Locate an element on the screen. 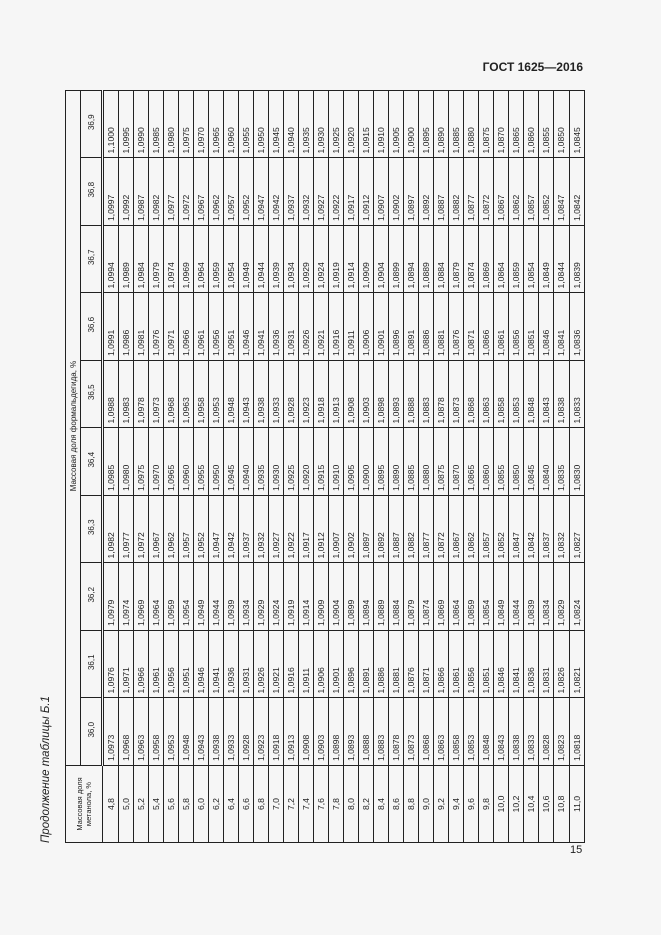 The image size is (661, 935). table-cell: 1,0837 is located at coordinates (546, 529).